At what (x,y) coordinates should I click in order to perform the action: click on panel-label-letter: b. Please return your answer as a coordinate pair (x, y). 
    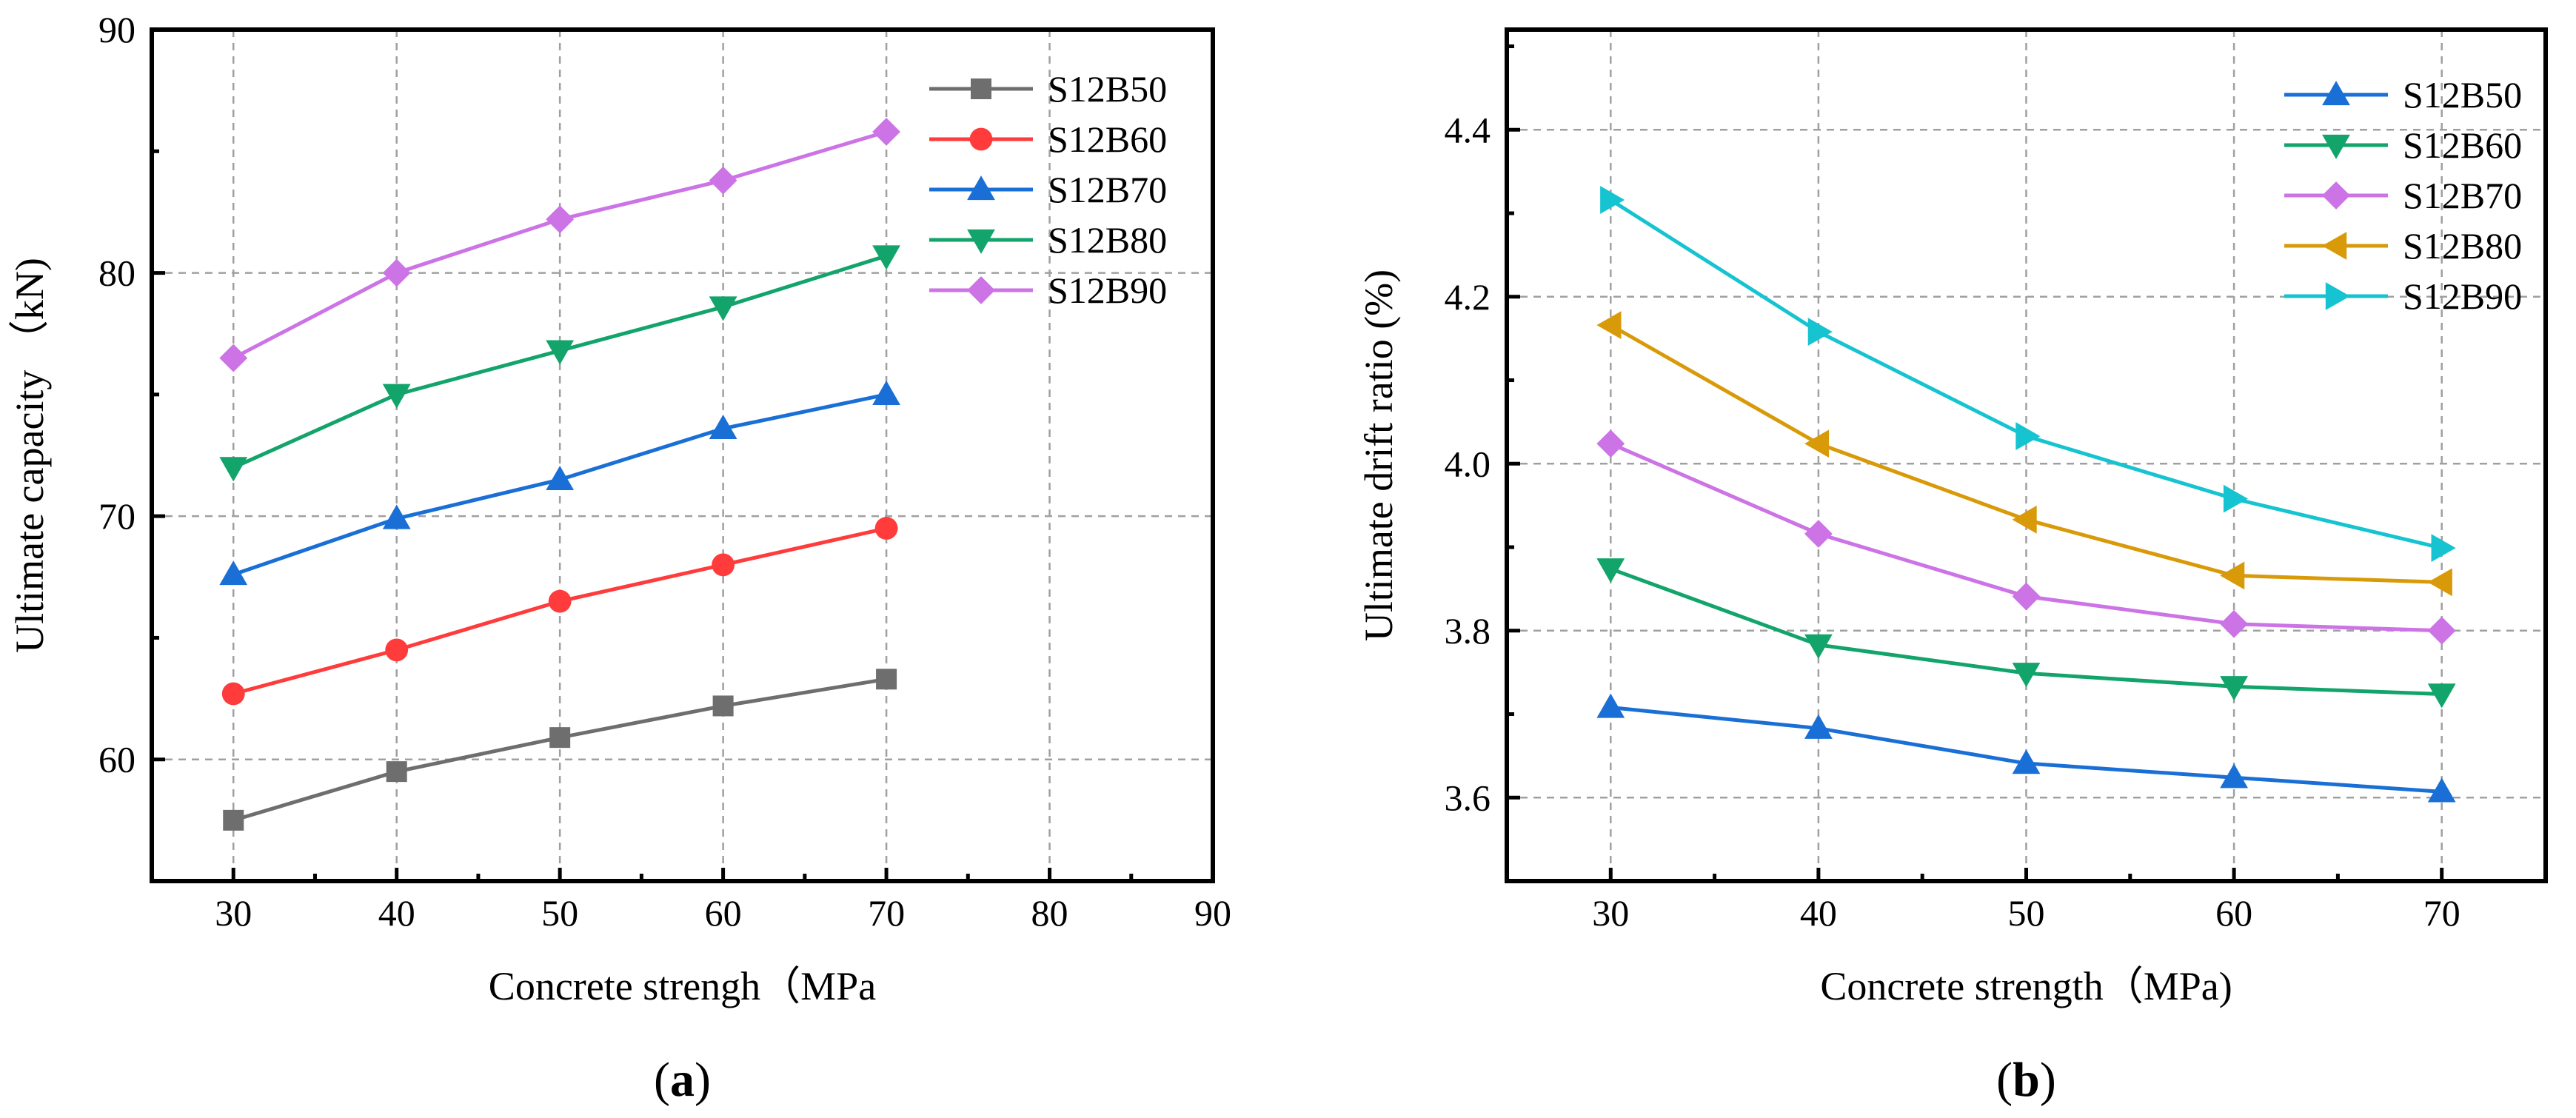
    Looking at the image, I should click on (2027, 1080).